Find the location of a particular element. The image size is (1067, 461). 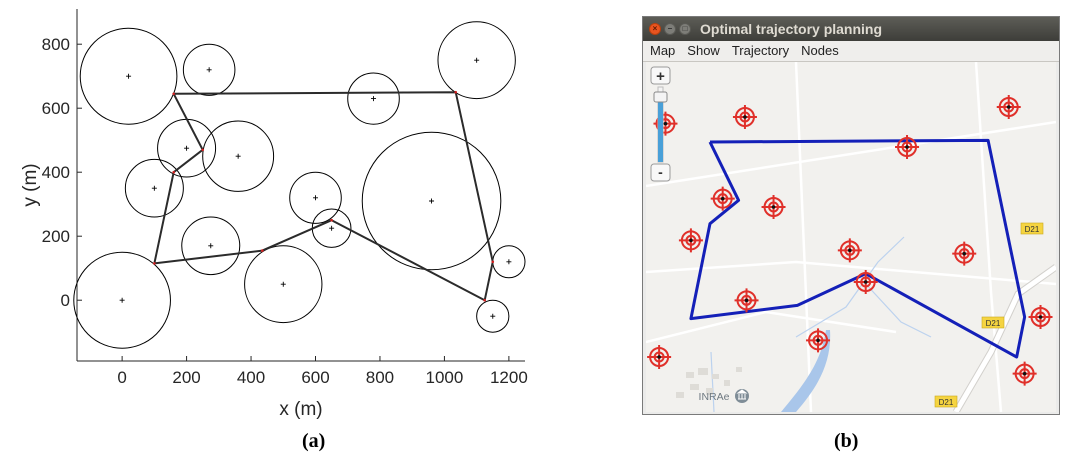

menu-map: Map is located at coordinates (663, 50).